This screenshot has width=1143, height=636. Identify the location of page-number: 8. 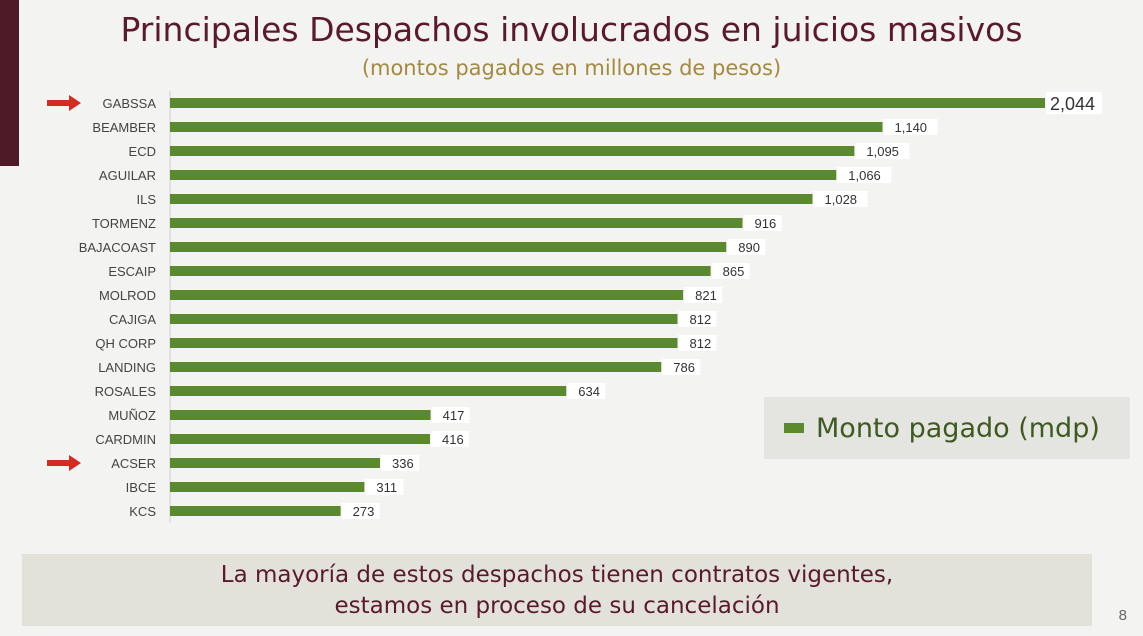
(1122, 615).